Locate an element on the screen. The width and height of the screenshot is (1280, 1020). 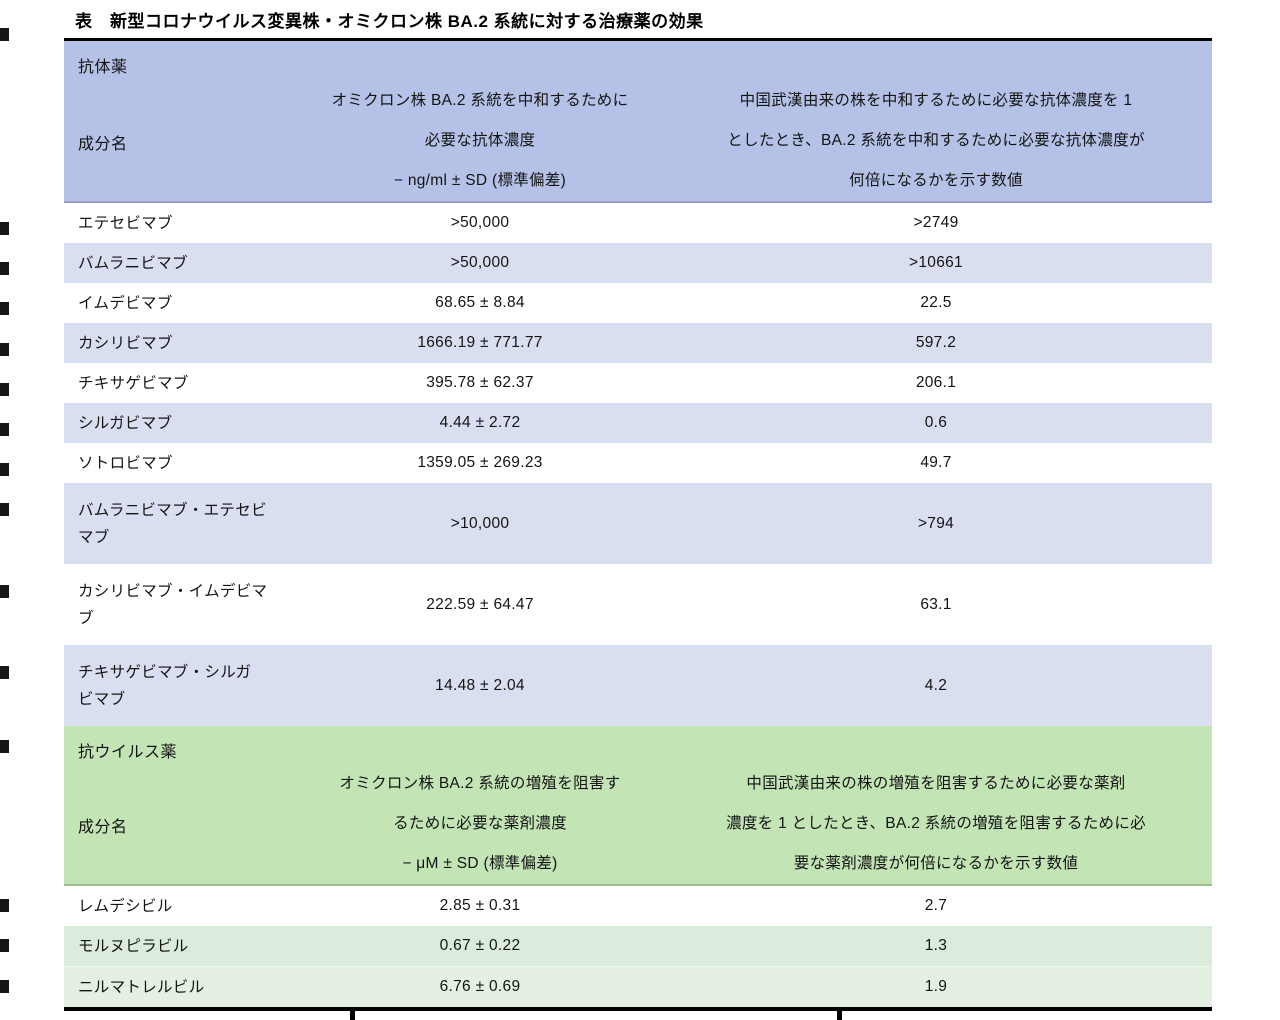
top-rule is located at coordinates (638, 39).